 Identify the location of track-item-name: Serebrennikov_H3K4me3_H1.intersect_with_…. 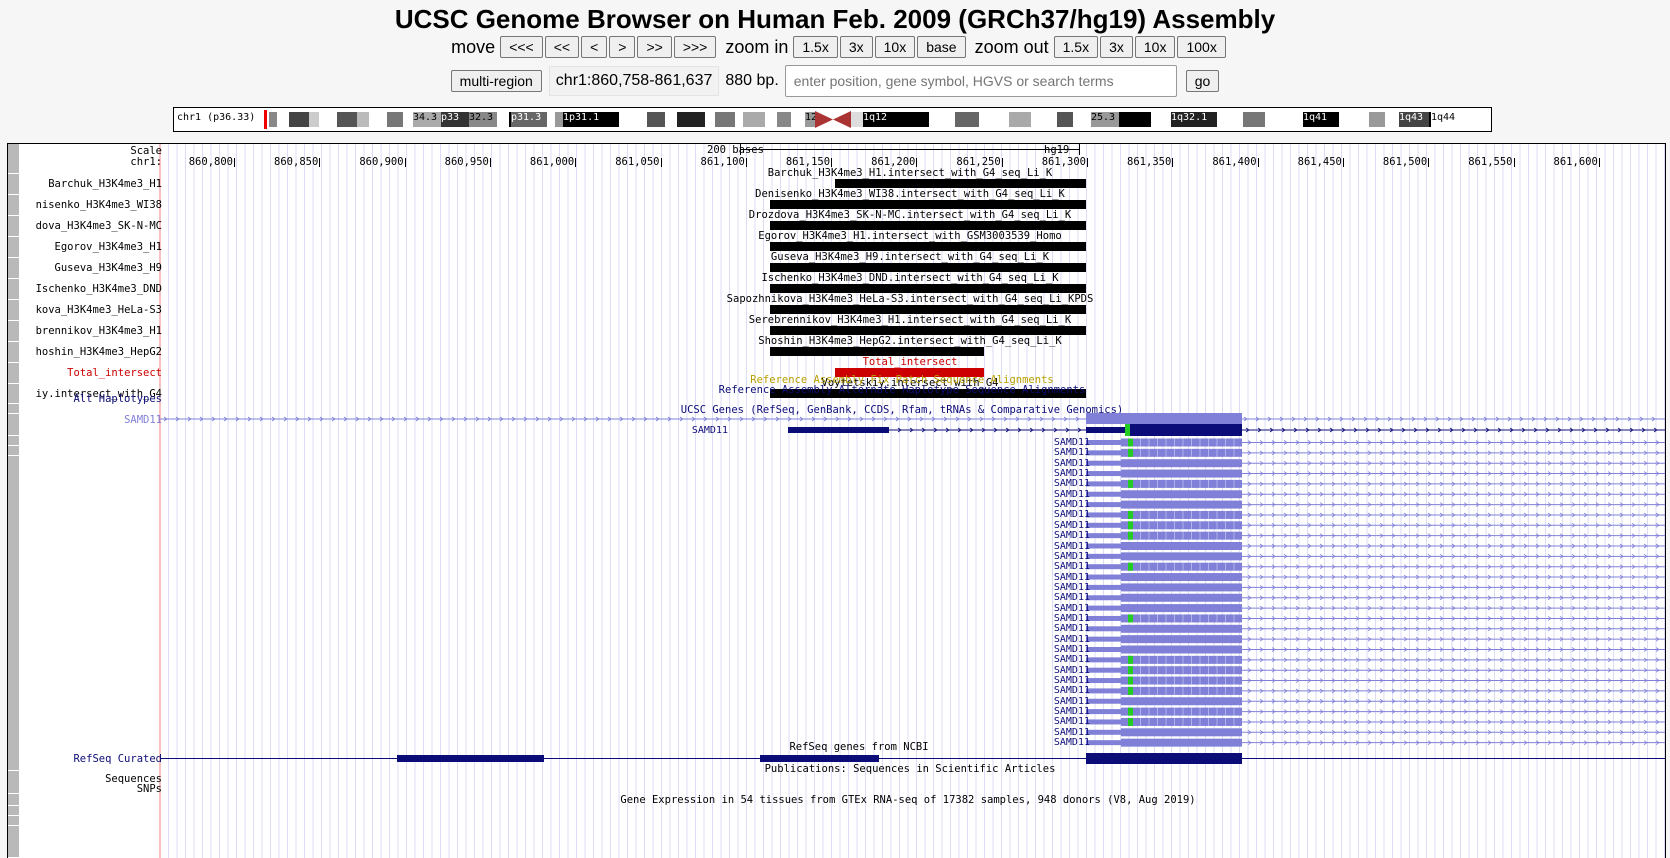
(910, 320).